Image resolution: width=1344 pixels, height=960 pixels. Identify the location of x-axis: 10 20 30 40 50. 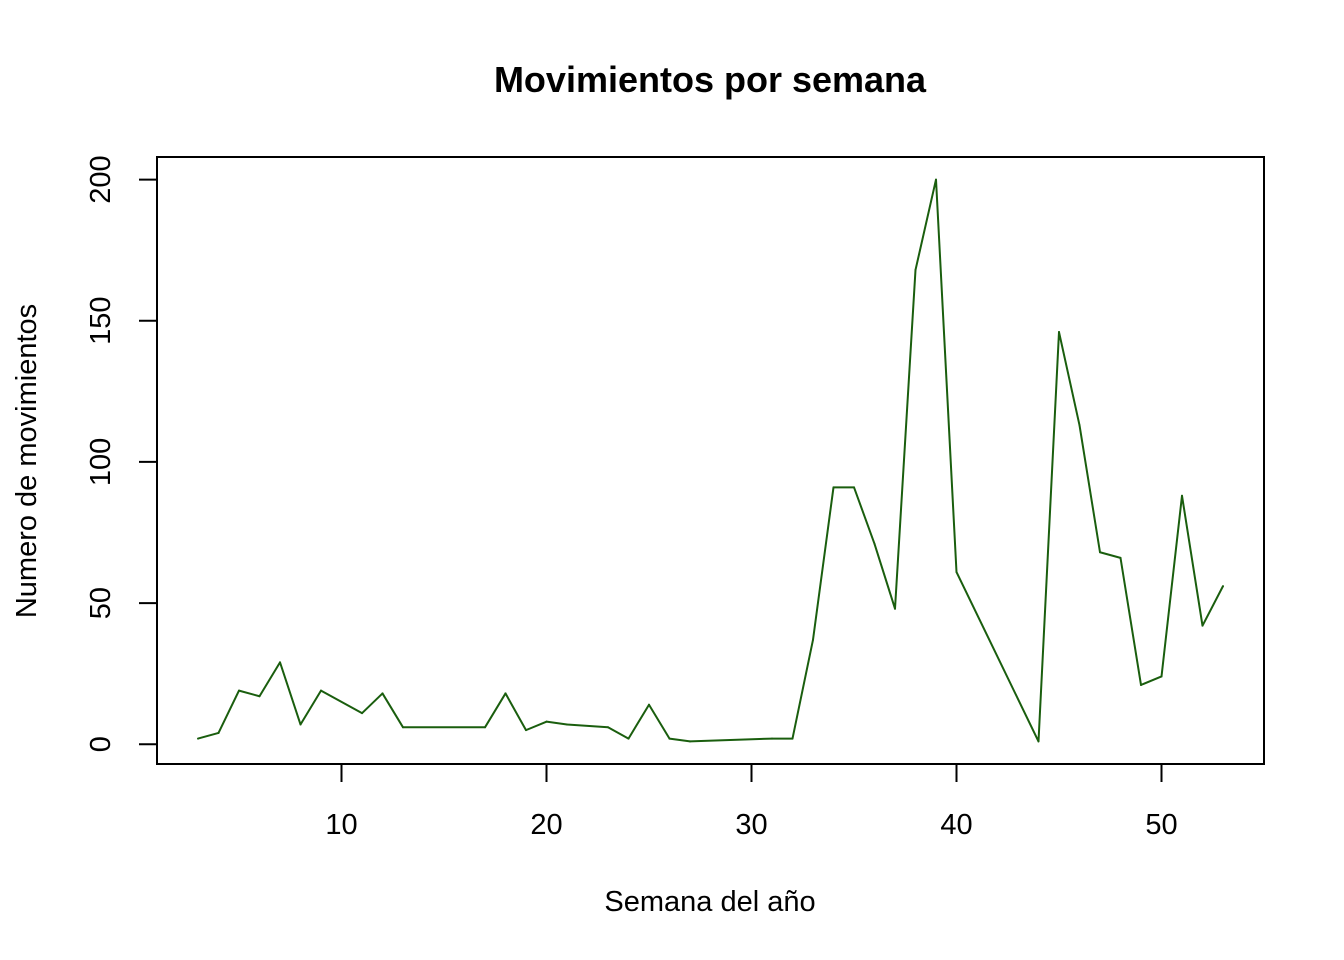
(751, 802).